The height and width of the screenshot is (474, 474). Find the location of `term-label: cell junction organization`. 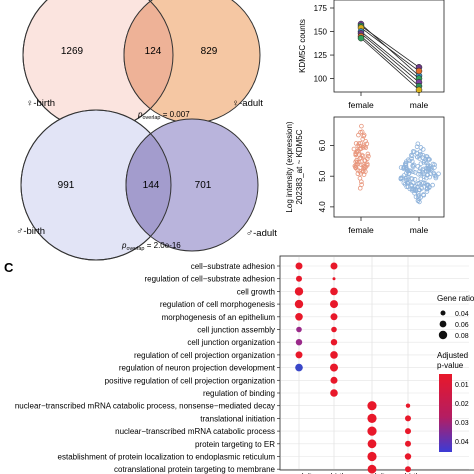

term-label: cell junction organization is located at coordinates (231, 342).